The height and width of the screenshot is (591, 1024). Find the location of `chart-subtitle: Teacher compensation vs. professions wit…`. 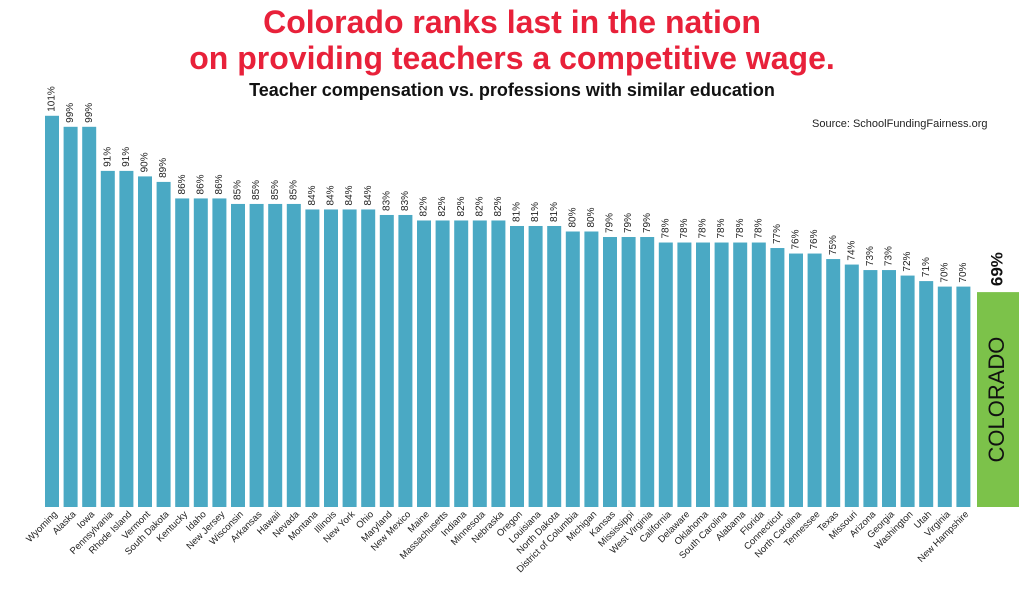

chart-subtitle: Teacher compensation vs. professions wit… is located at coordinates (512, 90).